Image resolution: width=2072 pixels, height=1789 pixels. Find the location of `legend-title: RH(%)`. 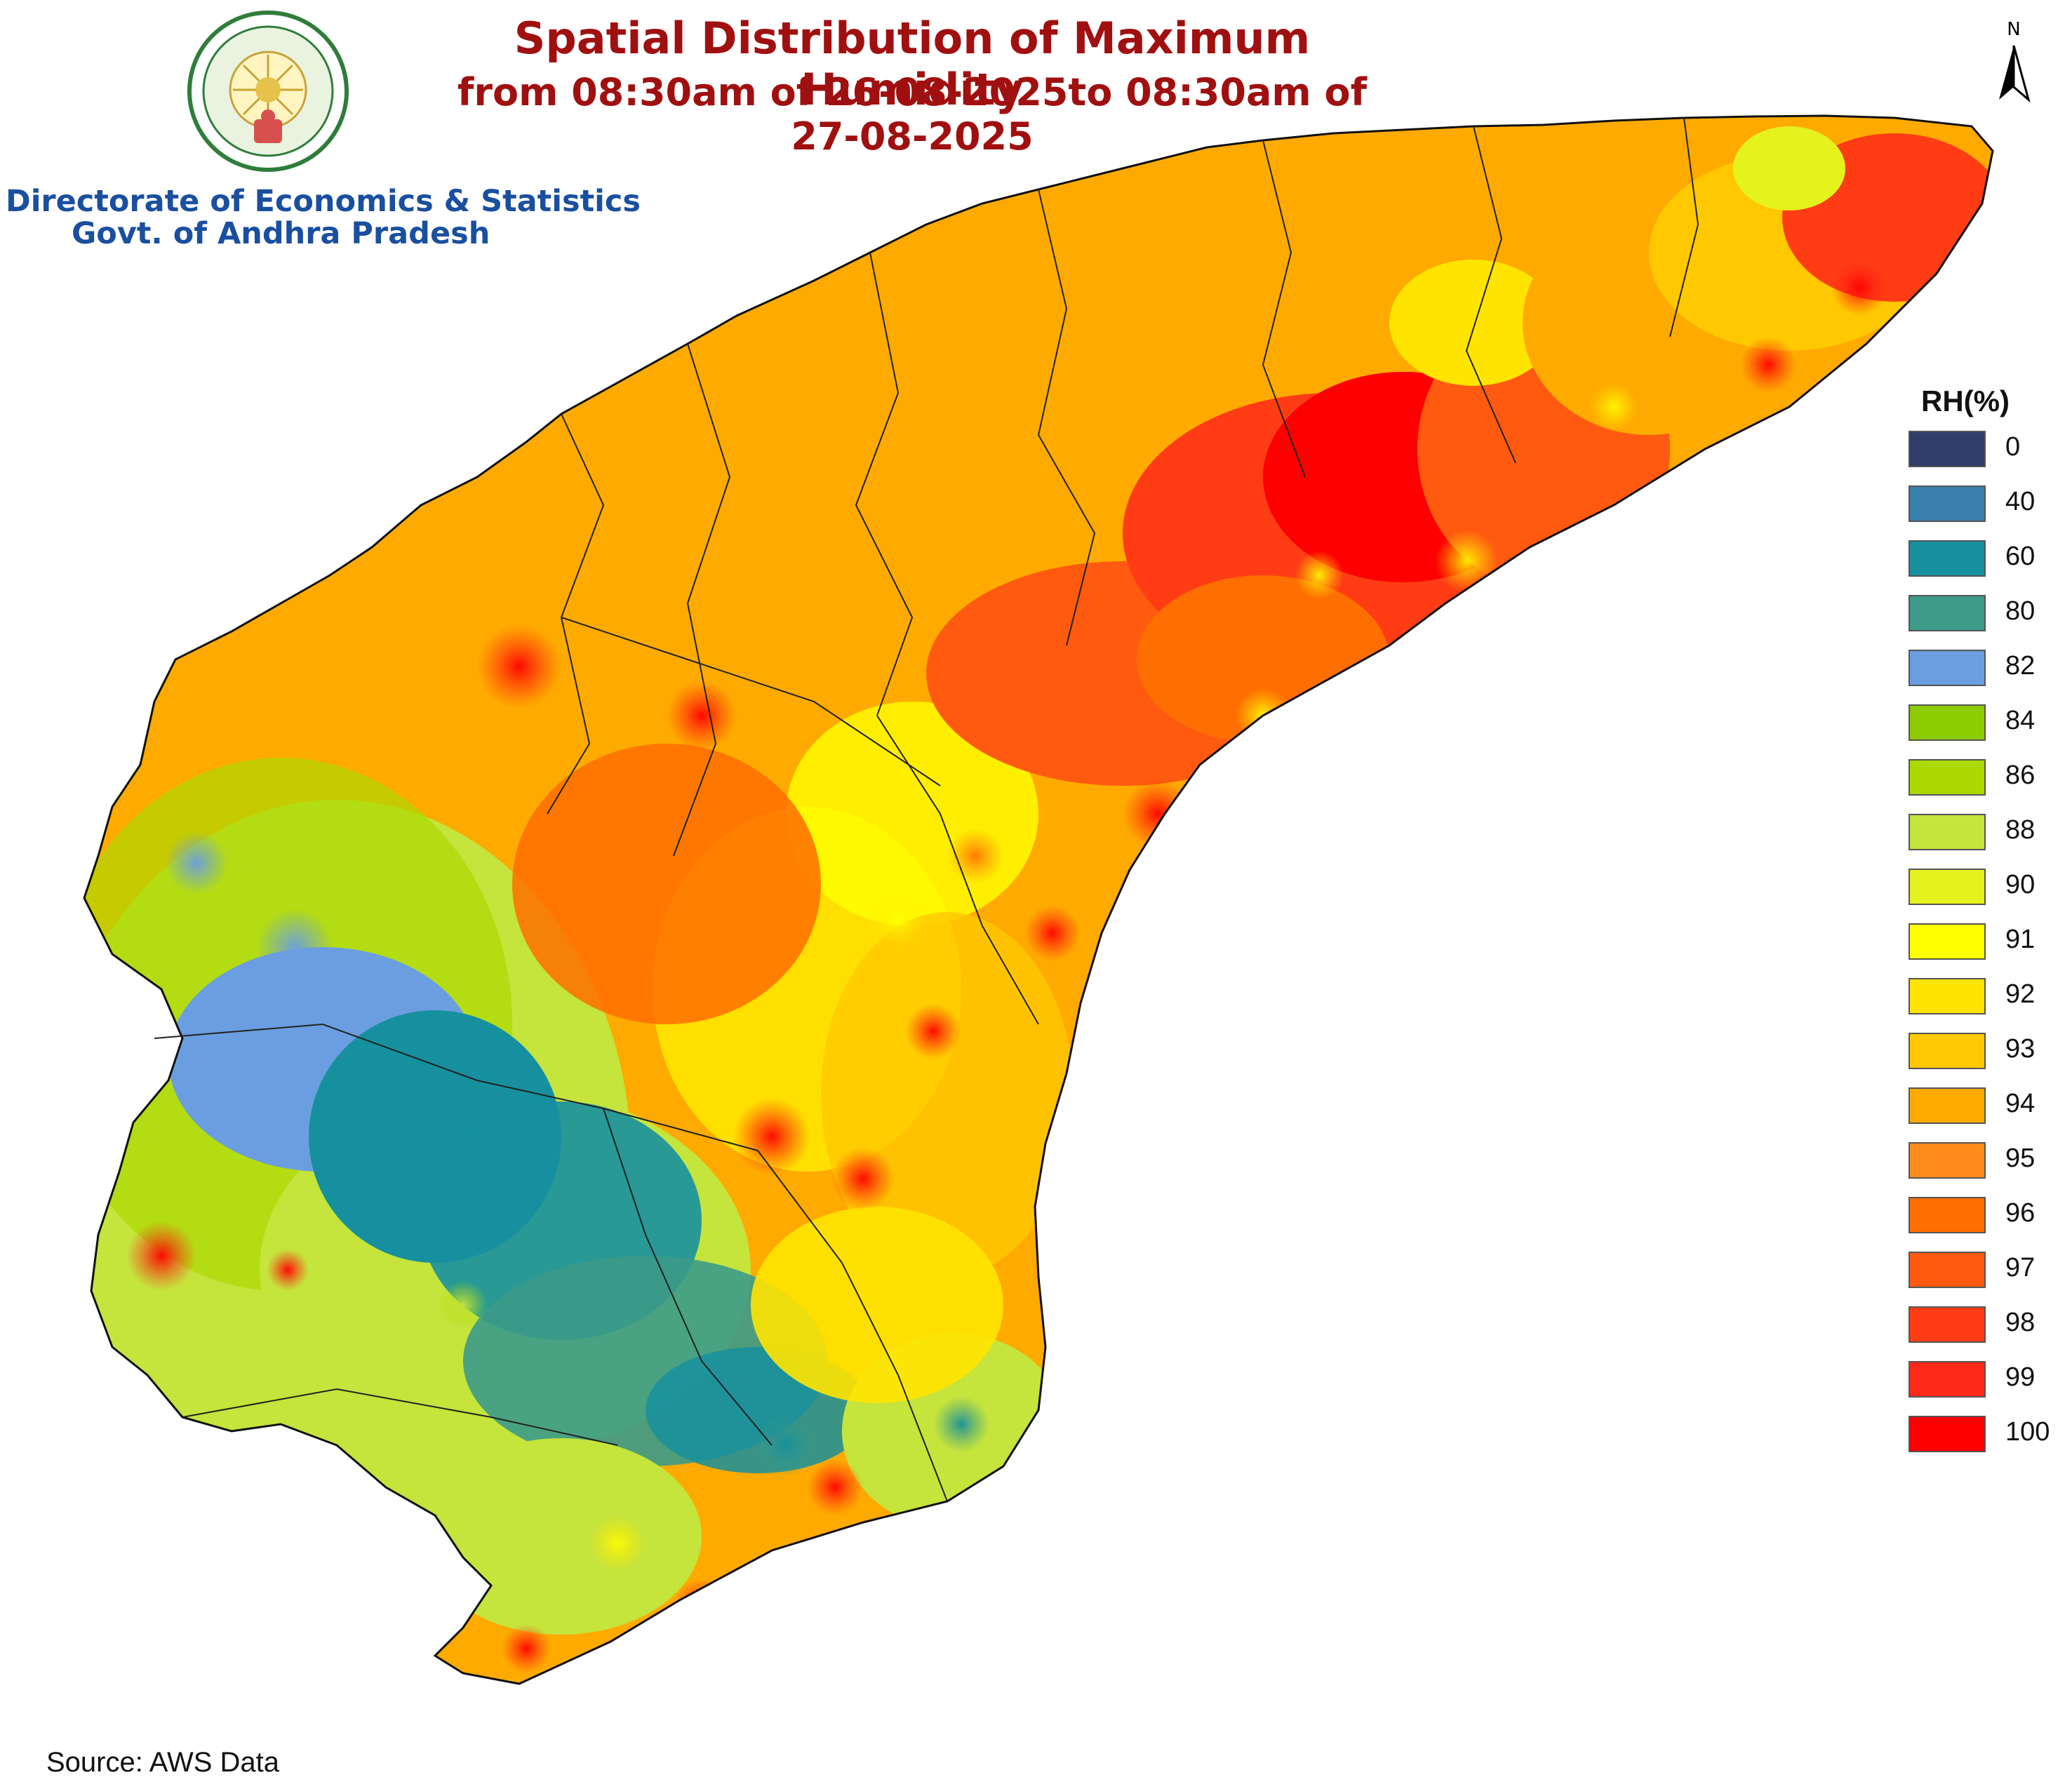

legend-title: RH(%) is located at coordinates (1966, 400).